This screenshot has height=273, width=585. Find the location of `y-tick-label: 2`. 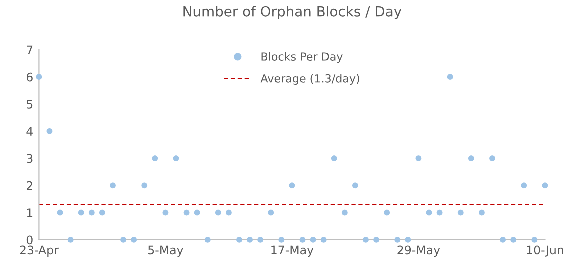

y-tick-label: 2 is located at coordinates (29, 185).